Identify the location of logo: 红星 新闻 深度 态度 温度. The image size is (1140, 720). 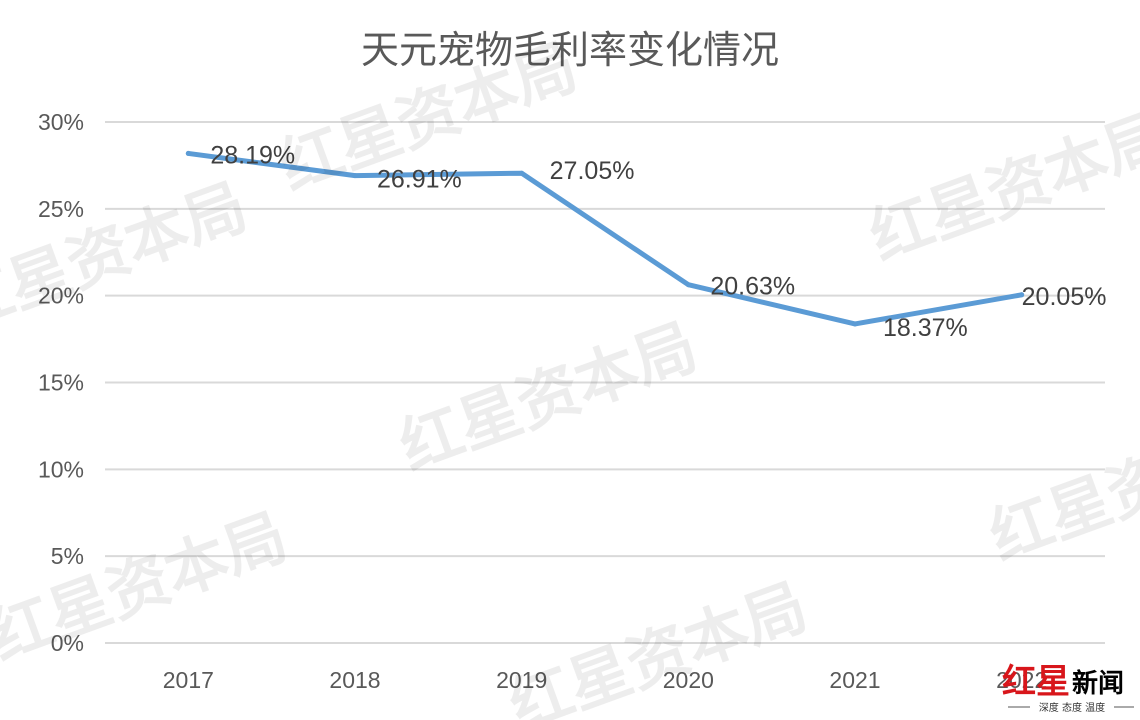
(1068, 688).